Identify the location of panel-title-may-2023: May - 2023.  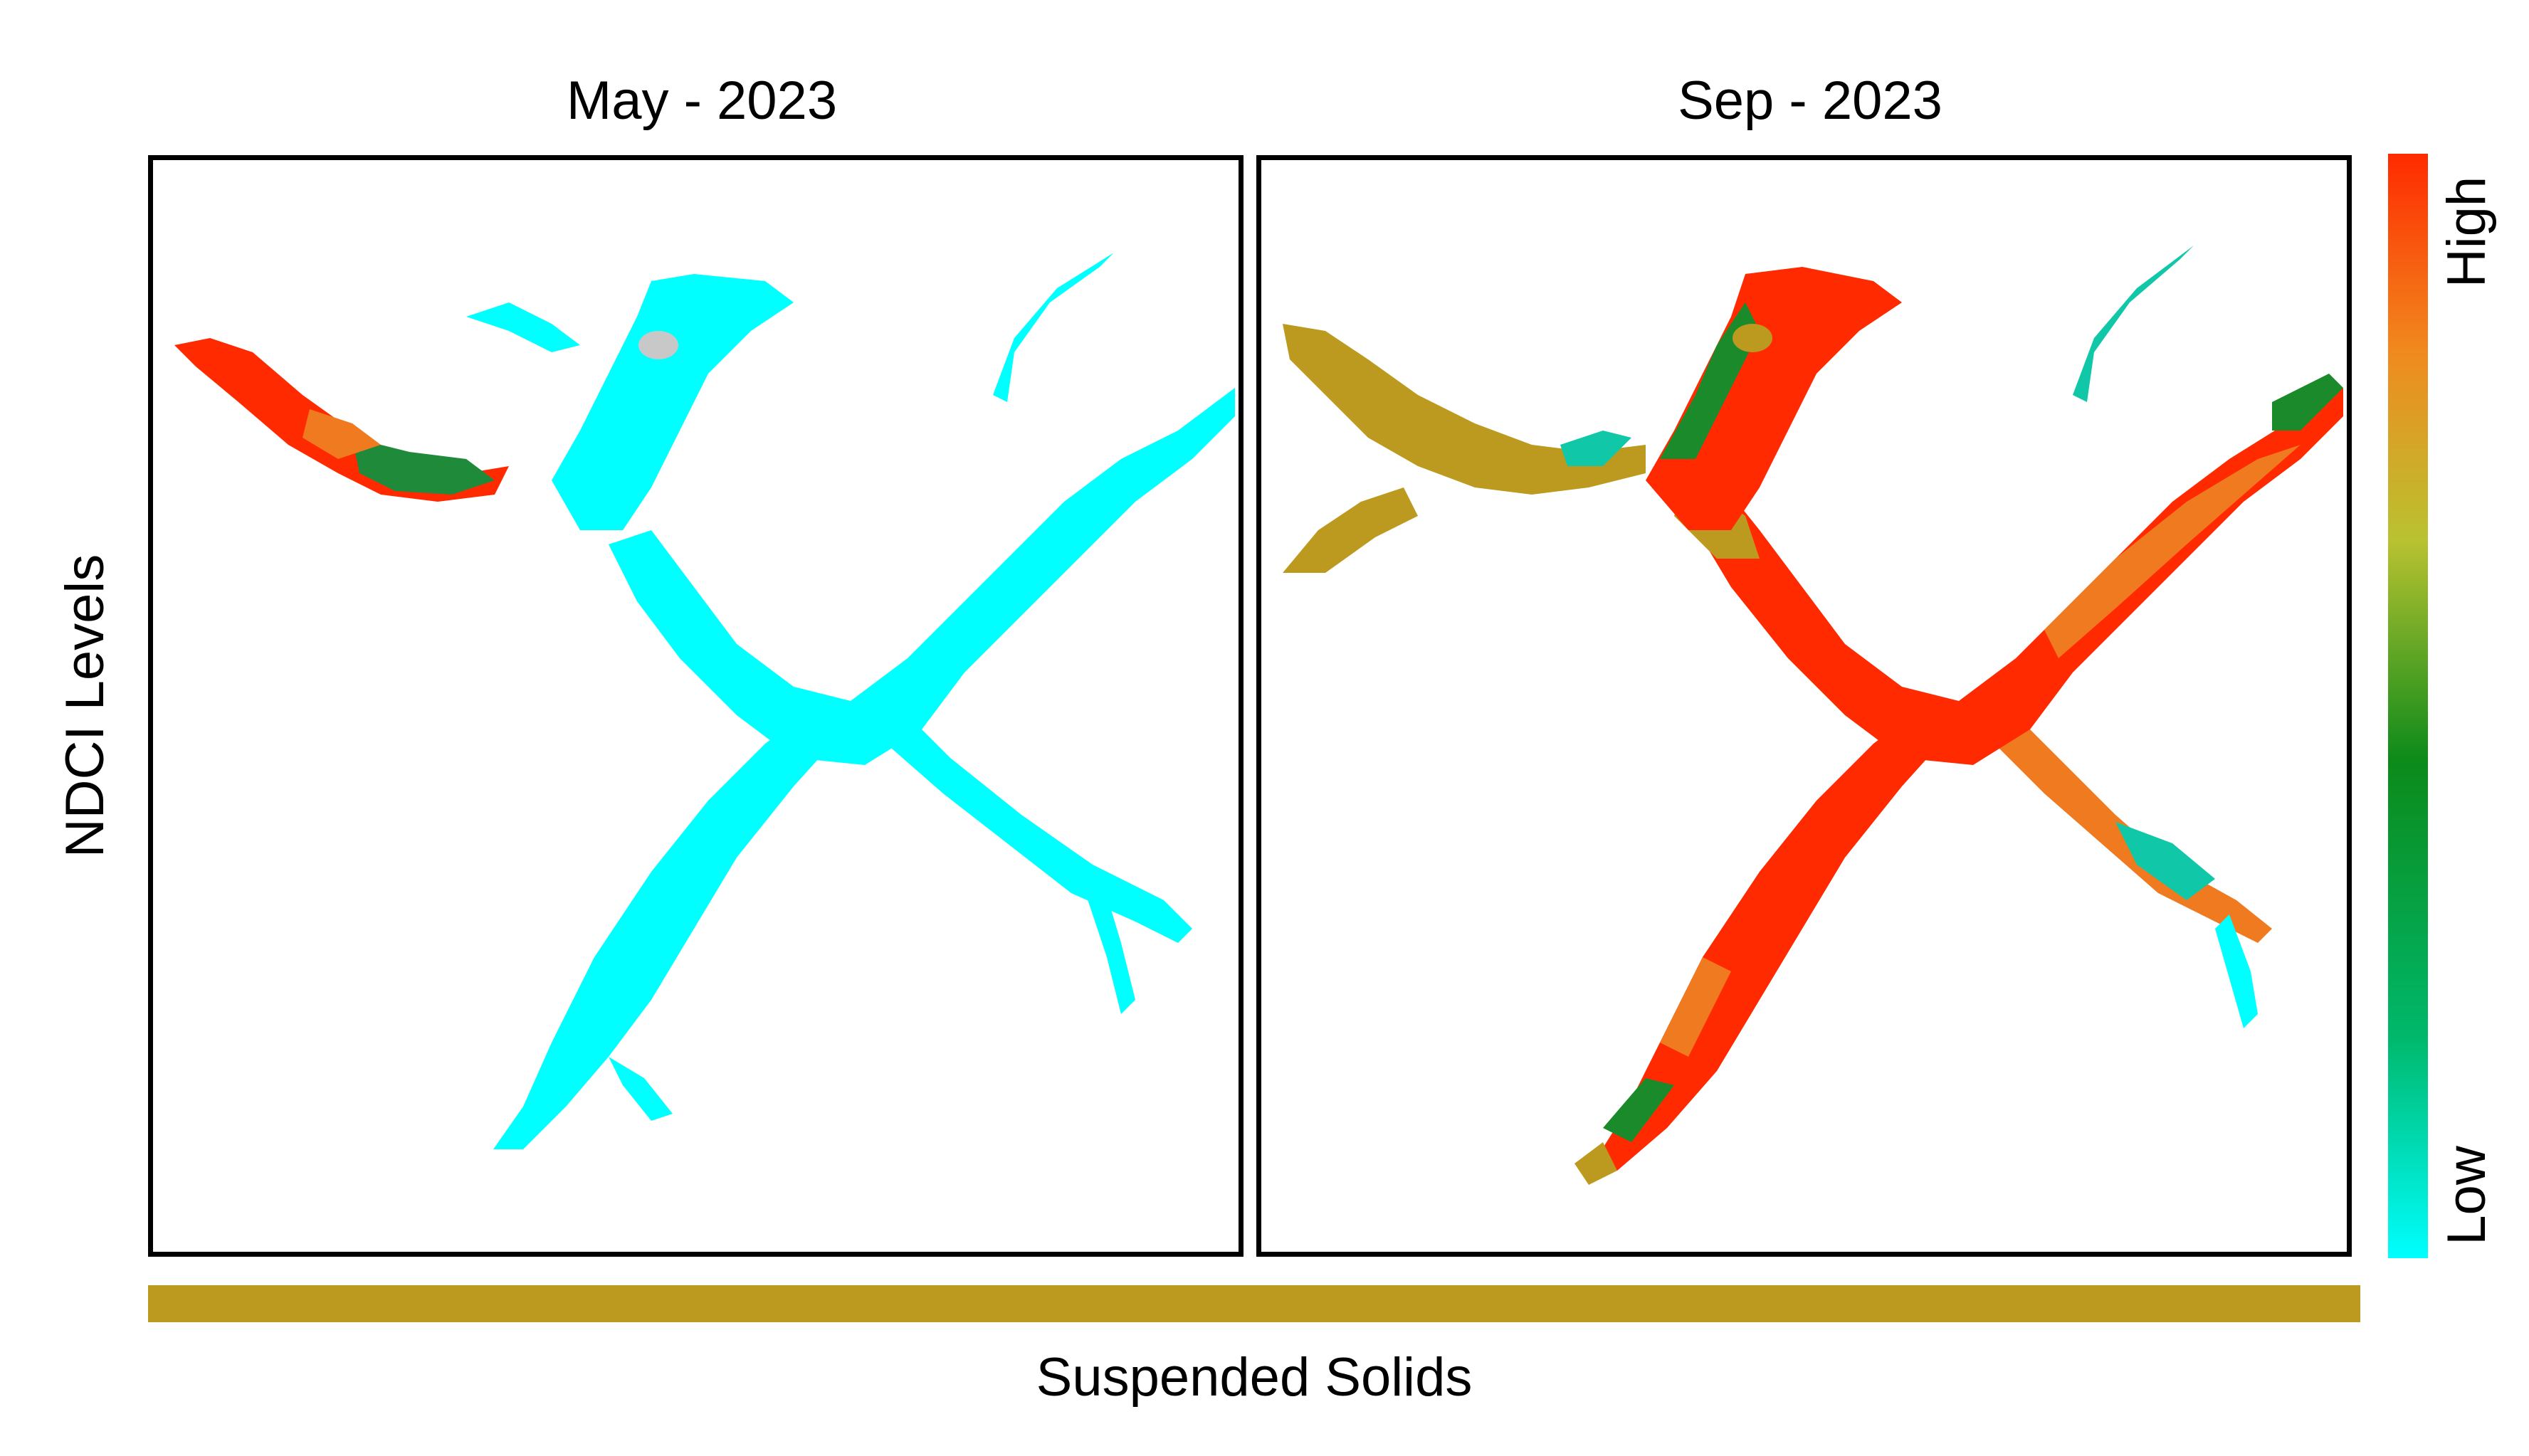
(702, 100).